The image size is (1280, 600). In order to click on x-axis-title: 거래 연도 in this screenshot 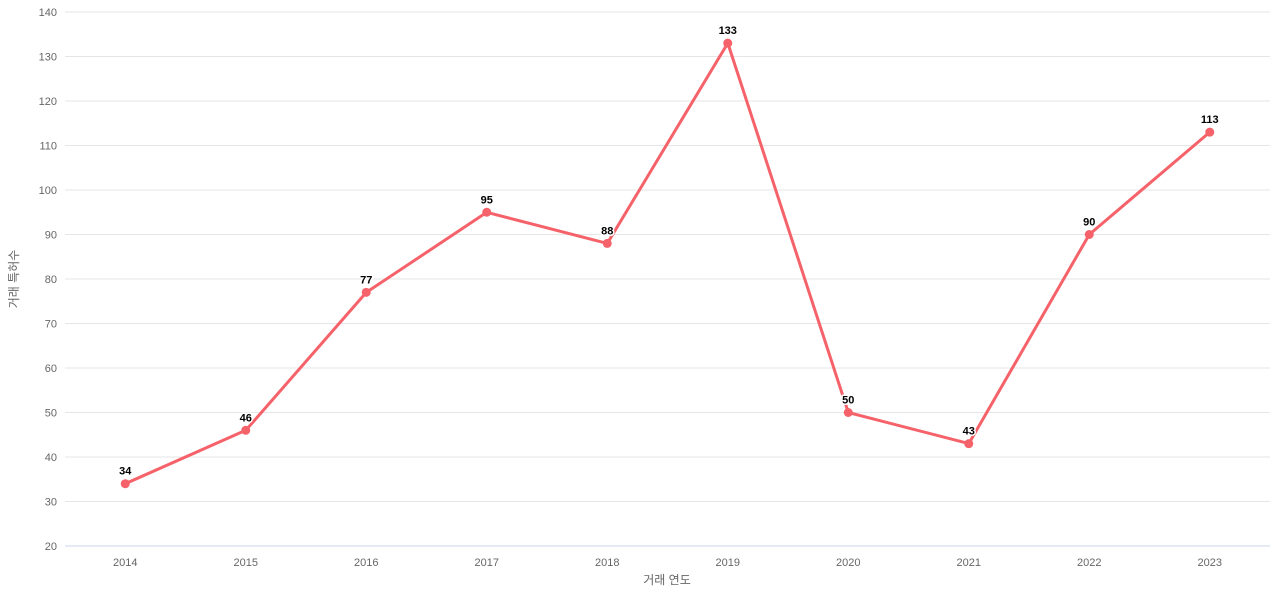, I will do `click(667, 580)`.